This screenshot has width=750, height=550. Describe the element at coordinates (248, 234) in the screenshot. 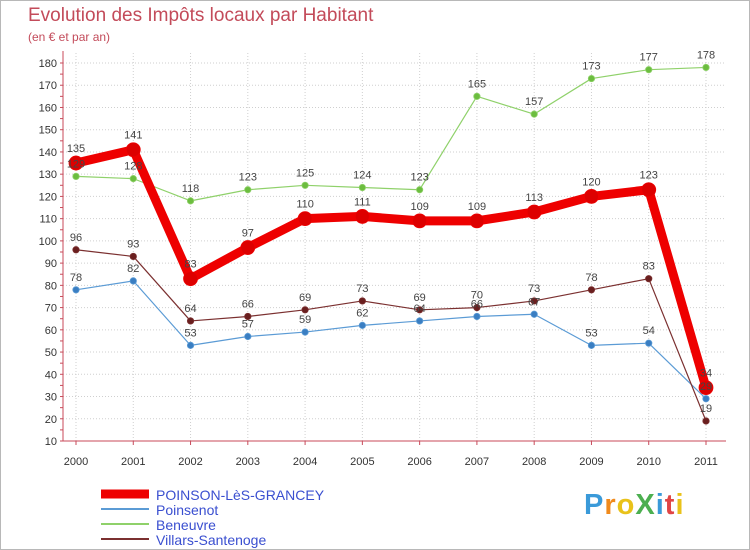

I see `data-label: 97` at that location.